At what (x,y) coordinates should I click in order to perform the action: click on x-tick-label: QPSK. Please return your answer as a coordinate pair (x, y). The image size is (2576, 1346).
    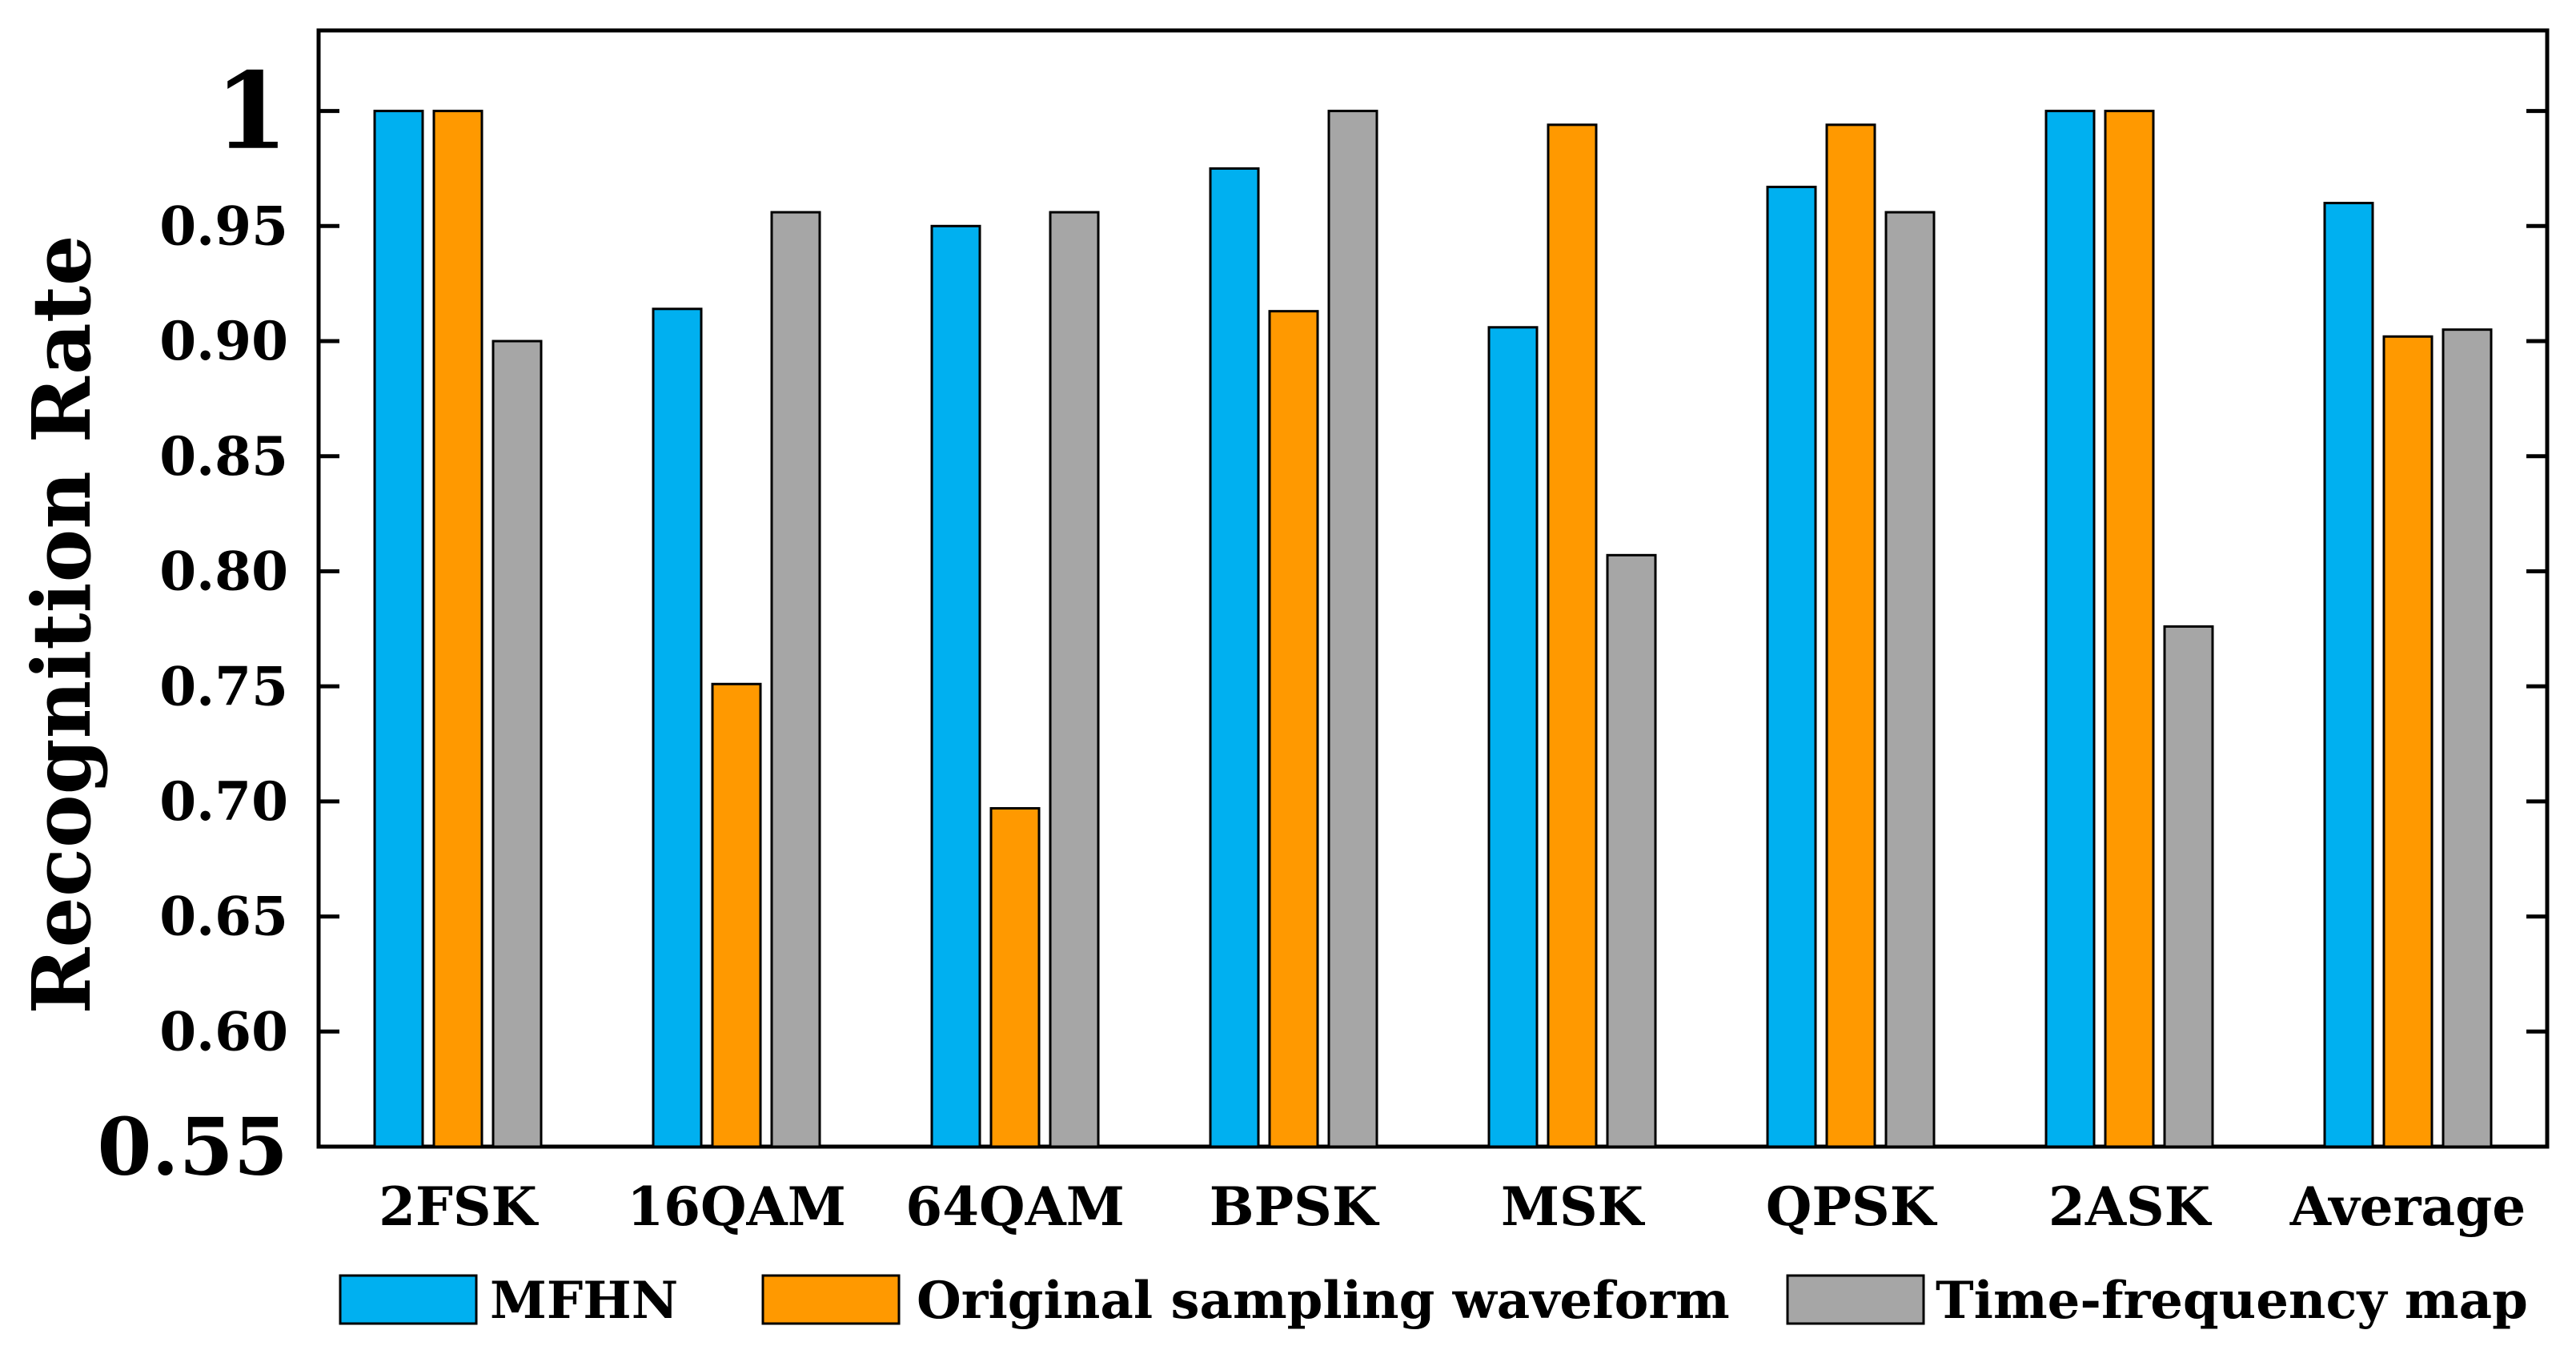
    Looking at the image, I should click on (1852, 1206).